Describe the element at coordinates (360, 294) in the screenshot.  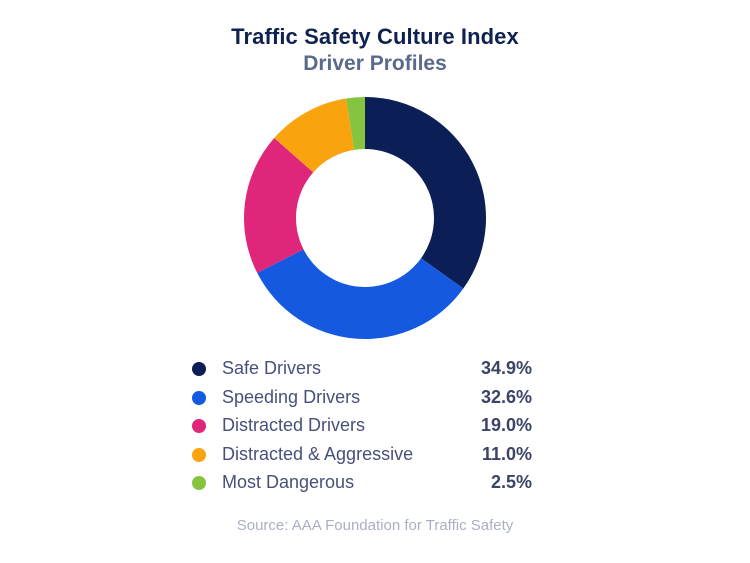
I see `donut-slice-speeding-drivers` at that location.